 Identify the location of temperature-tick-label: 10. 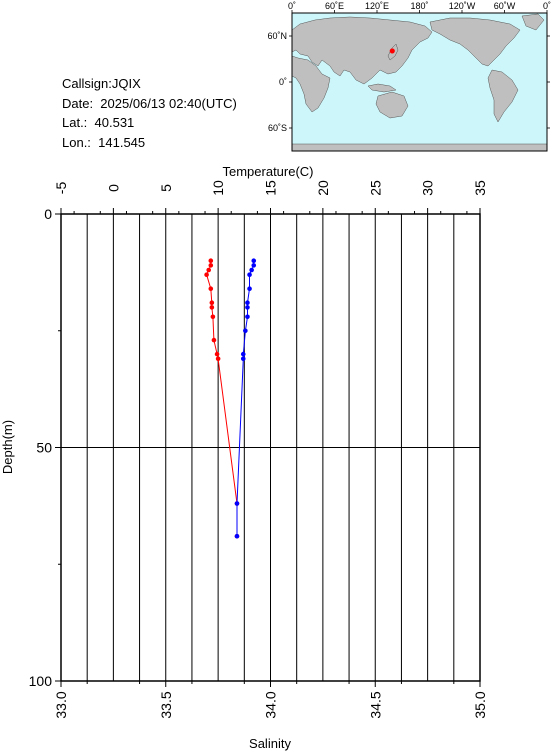
(218, 188).